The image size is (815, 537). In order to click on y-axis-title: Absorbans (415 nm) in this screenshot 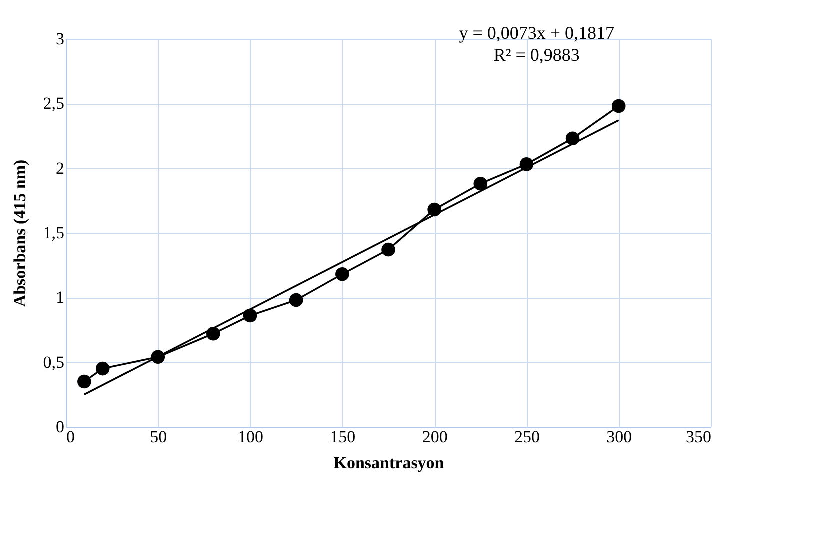, I will do `click(20, 234)`.